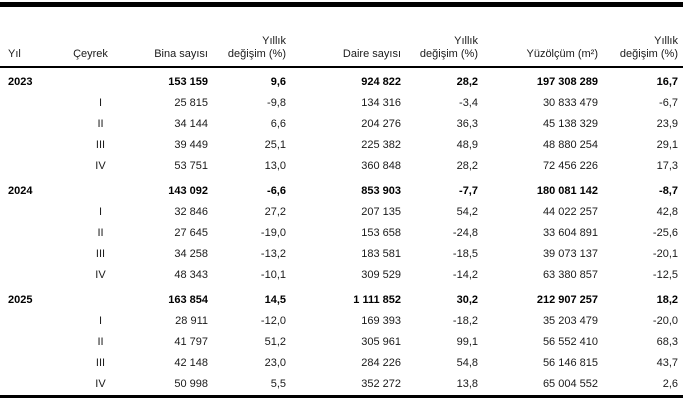 The width and height of the screenshot is (683, 417). What do you see at coordinates (341, 145) in the screenshot?
I see `table-row: III 39 449 25,1 225 382 48,9 48 880 254 29,1` at bounding box center [341, 145].